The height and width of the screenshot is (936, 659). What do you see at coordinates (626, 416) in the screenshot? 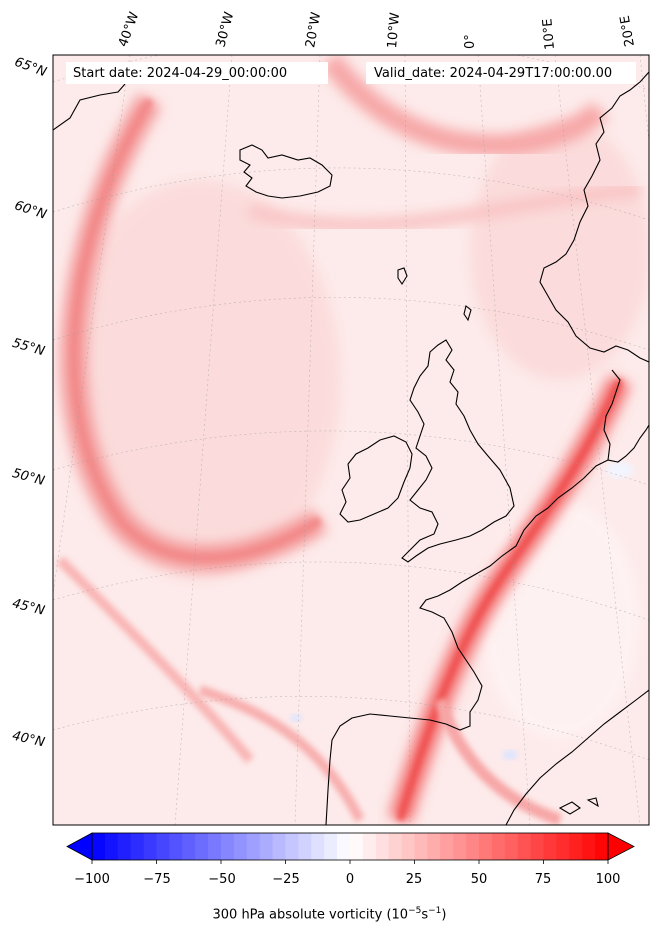
I see `denmark` at bounding box center [626, 416].